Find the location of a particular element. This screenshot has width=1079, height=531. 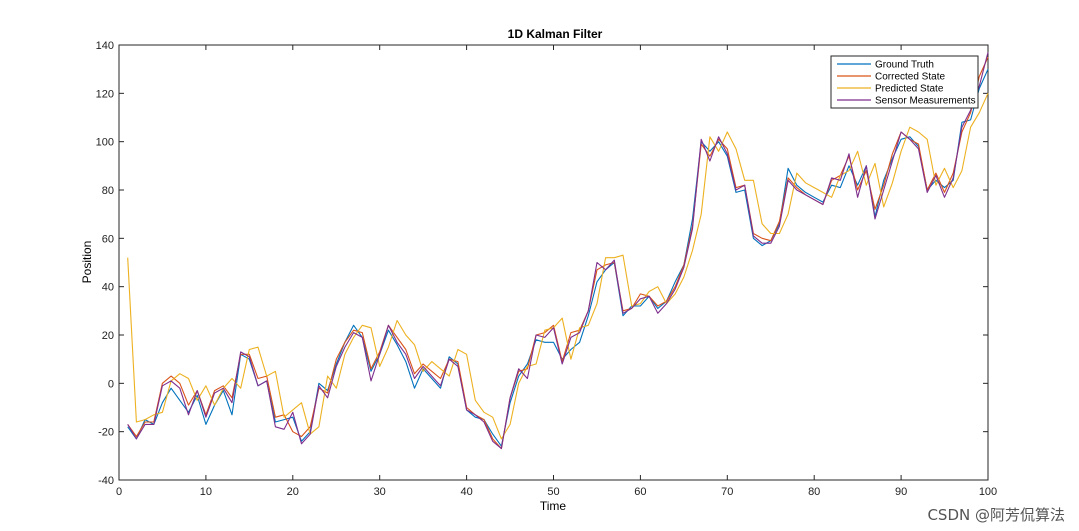

x-tick-label: 70 is located at coordinates (727, 492).